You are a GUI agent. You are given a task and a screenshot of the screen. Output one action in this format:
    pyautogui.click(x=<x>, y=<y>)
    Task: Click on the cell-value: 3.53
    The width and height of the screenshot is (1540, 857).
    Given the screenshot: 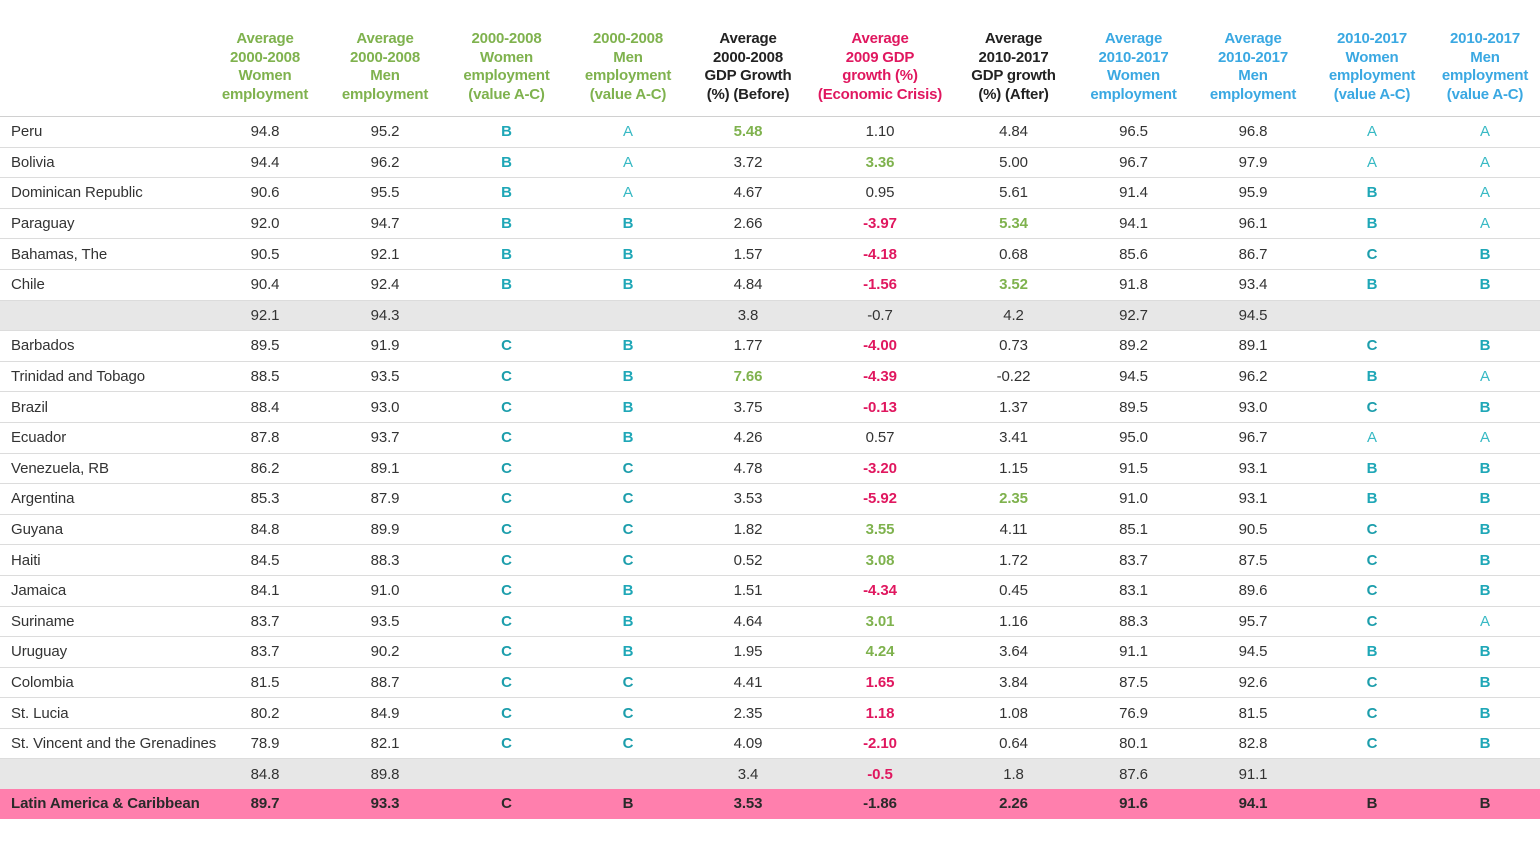 What is the action you would take?
    pyautogui.click(x=748, y=499)
    